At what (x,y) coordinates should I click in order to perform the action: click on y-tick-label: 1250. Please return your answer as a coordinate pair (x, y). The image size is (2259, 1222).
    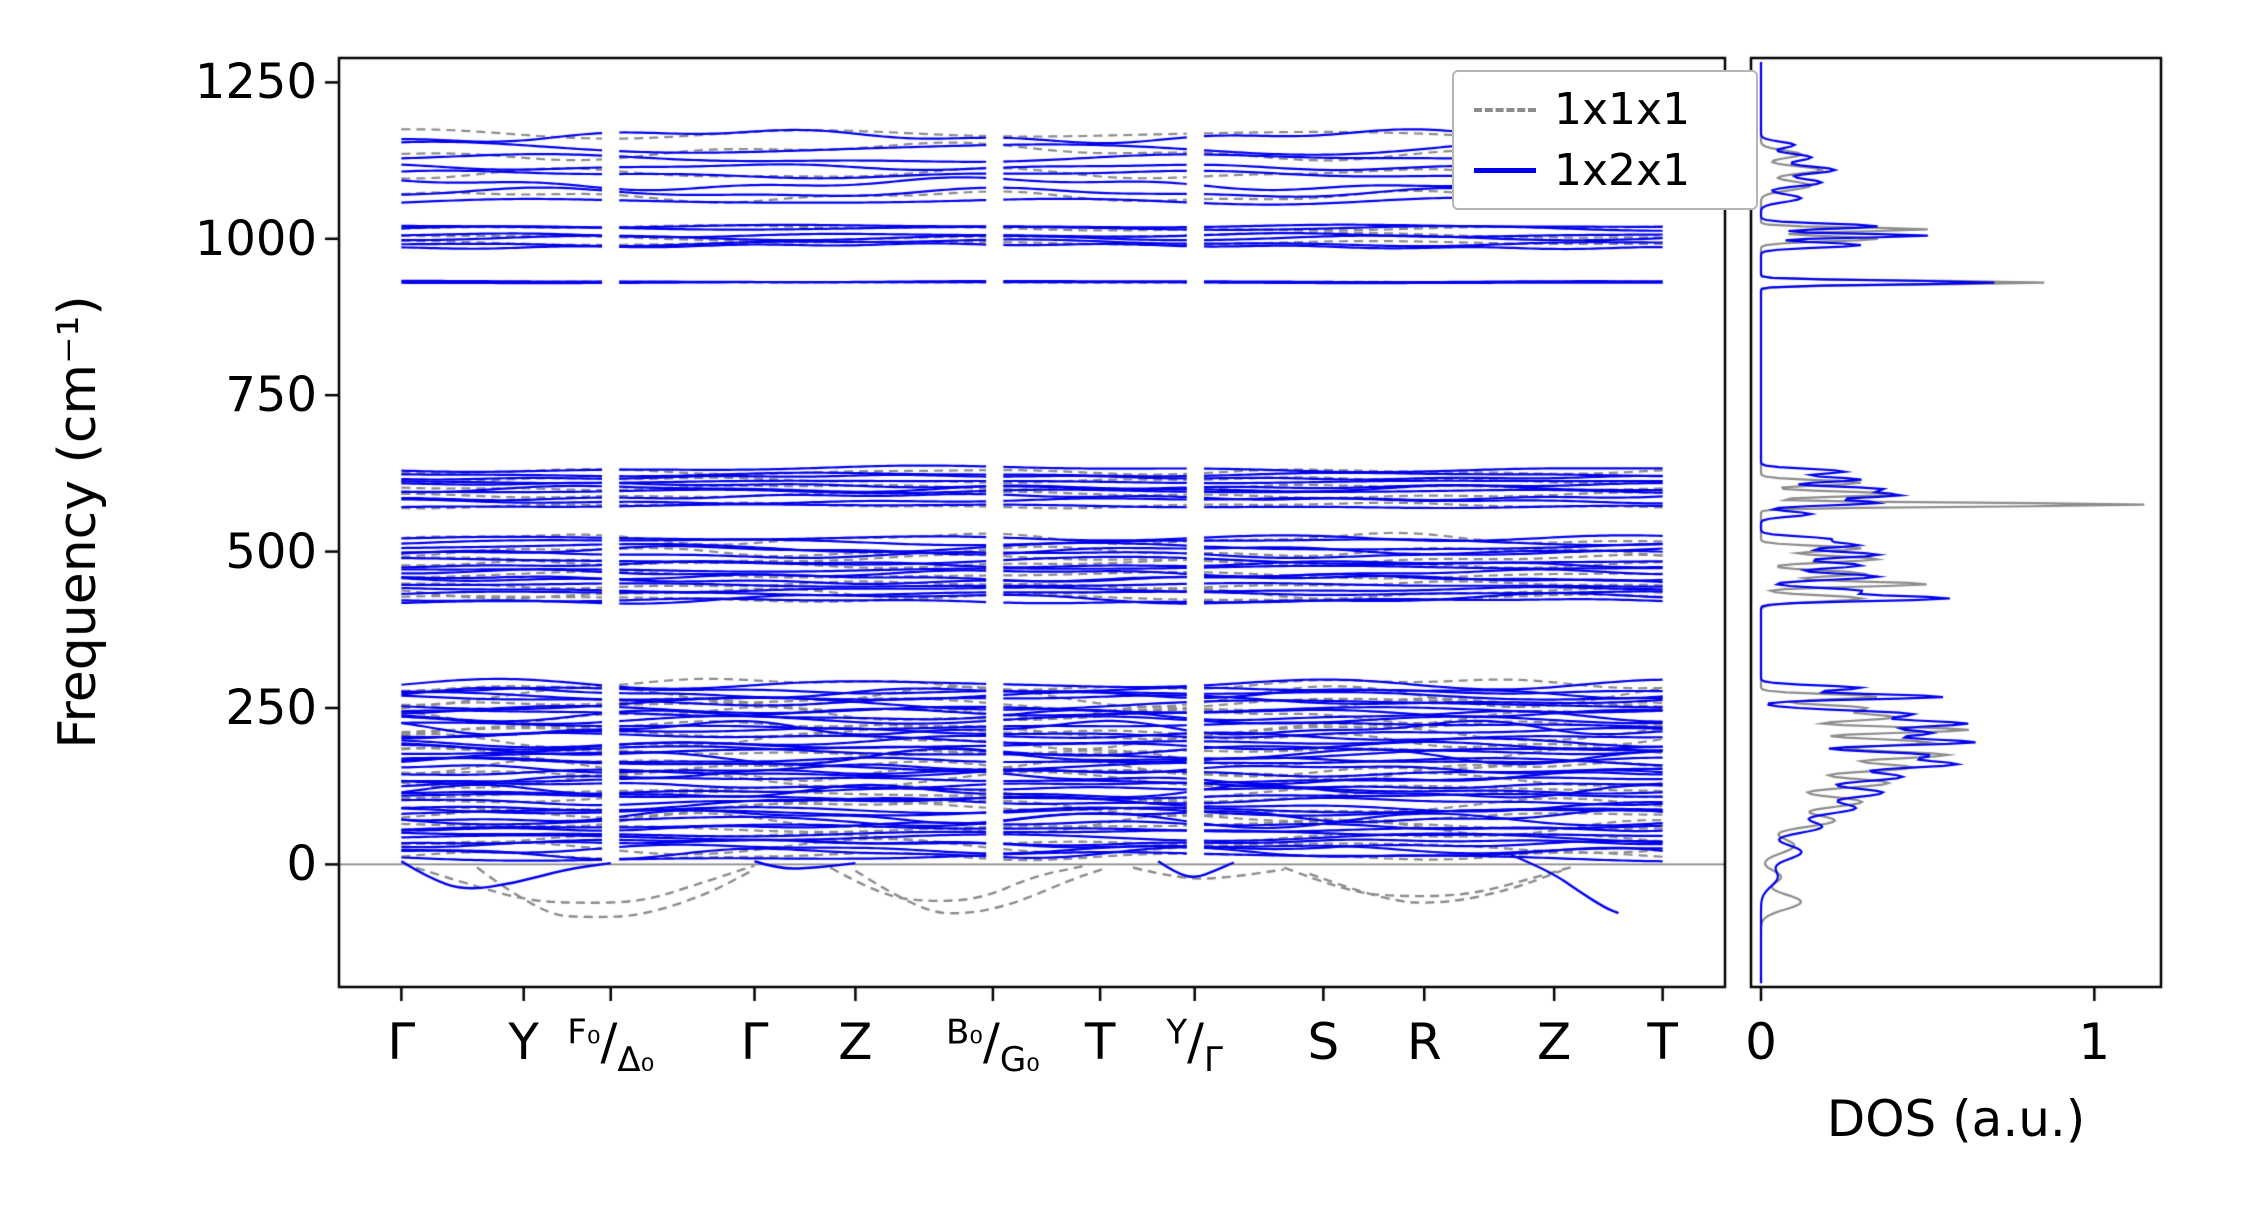
    Looking at the image, I should click on (255, 82).